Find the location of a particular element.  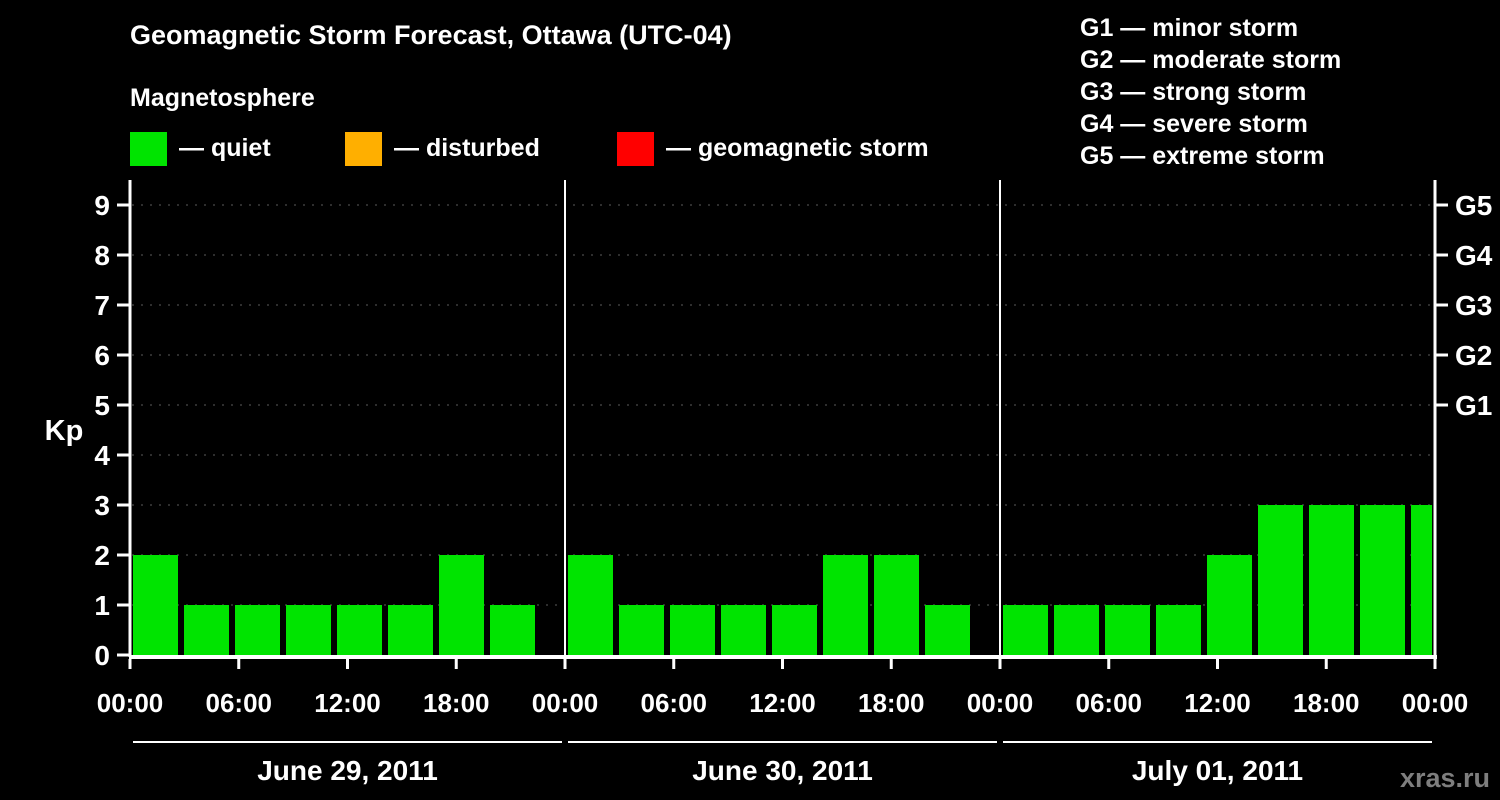

x-tick-label-3: 18:00 is located at coordinates (456, 703).